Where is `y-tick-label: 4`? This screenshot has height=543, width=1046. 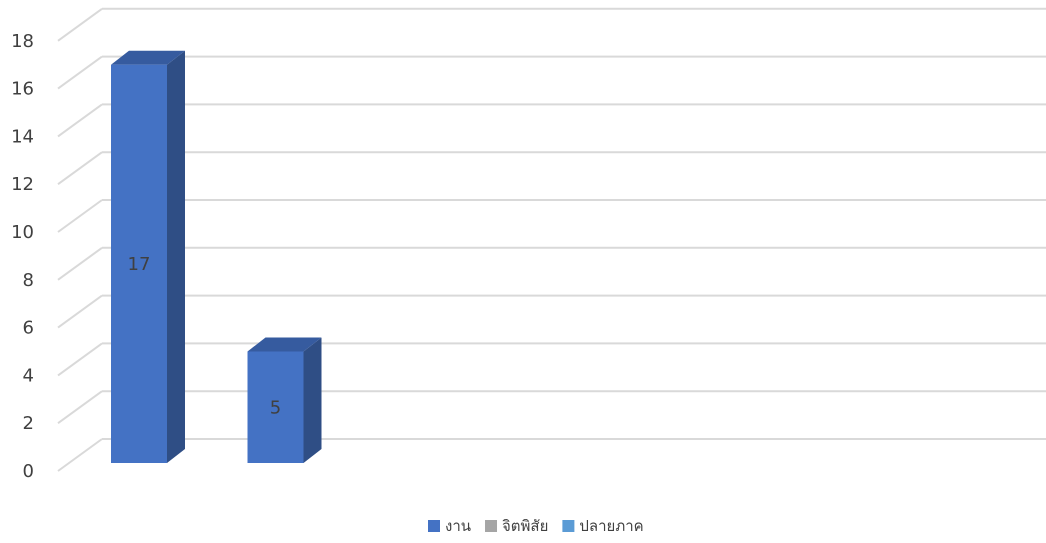
y-tick-label: 4 is located at coordinates (28, 375).